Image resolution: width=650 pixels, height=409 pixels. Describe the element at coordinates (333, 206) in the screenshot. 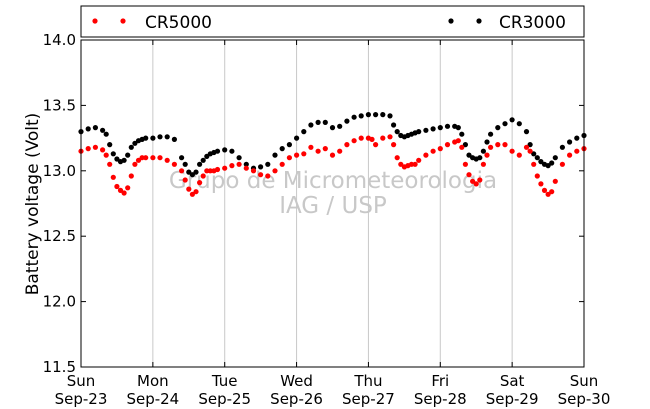

I see `watermark-line-2: IAG / USP` at that location.